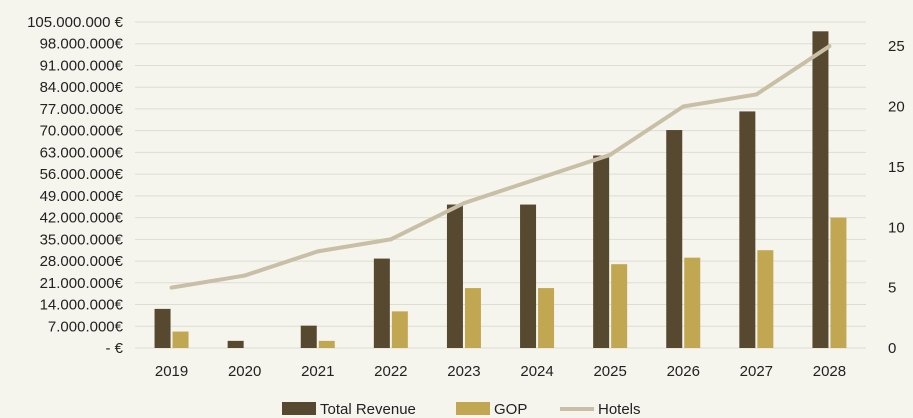  What do you see at coordinates (896, 107) in the screenshot?
I see `y-right-tick-label: 20` at bounding box center [896, 107].